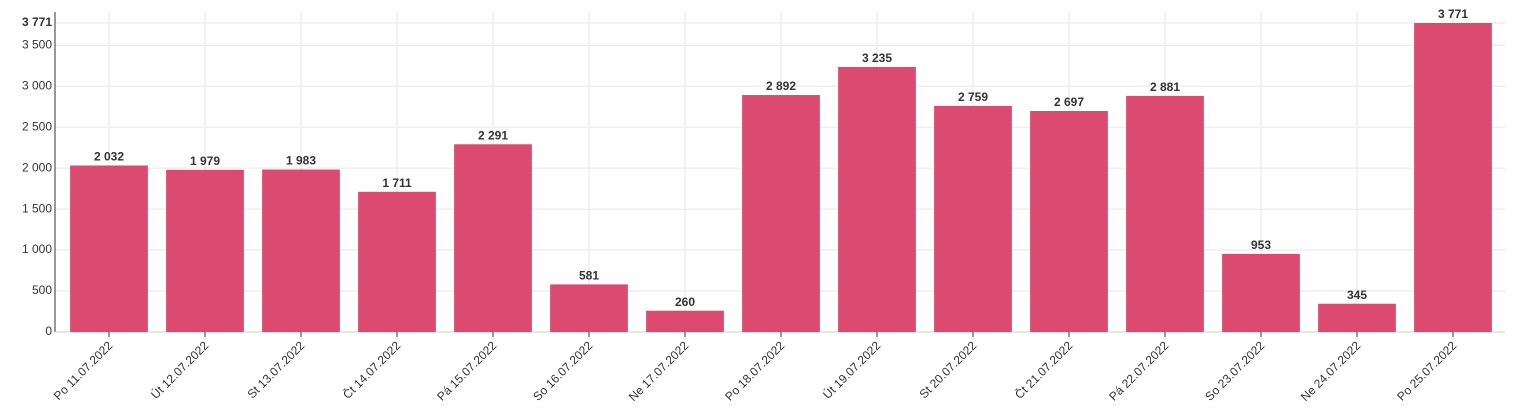 The image size is (1519, 415). Describe the element at coordinates (179, 370) in the screenshot. I see `x-tick-label: Út 12.07.2022` at that location.